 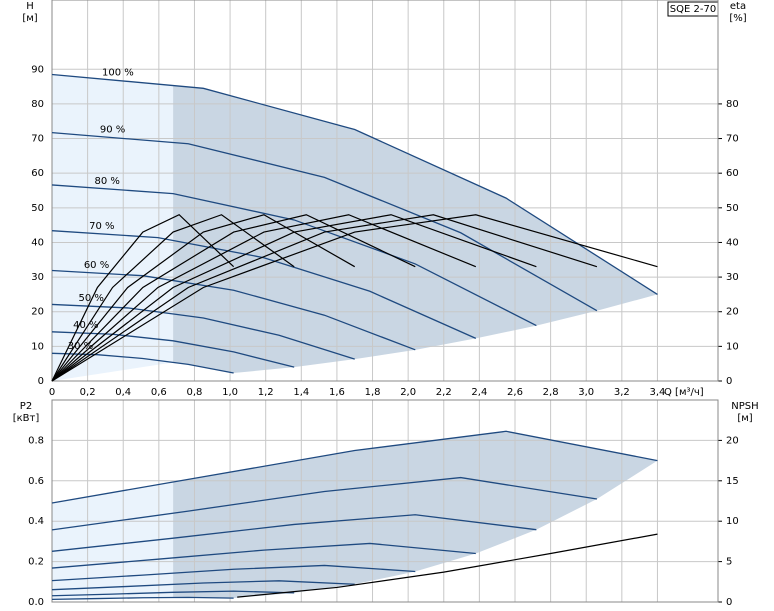 I want to click on x-tick-label: 3,4, so click(x=658, y=392).